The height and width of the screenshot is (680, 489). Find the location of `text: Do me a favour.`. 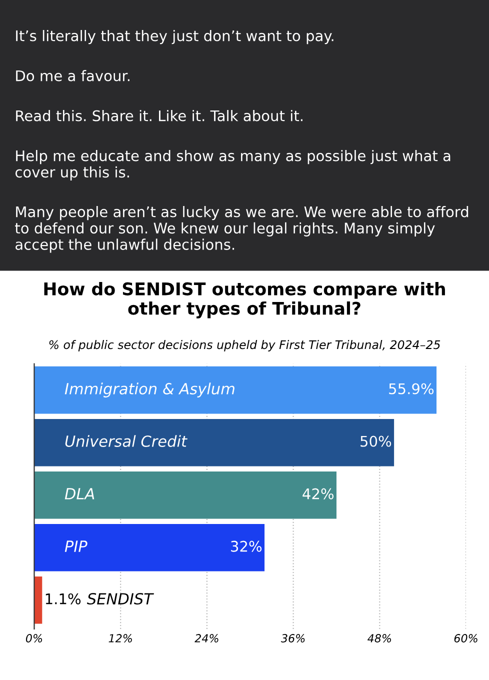

text: Do me a favour. is located at coordinates (73, 76).